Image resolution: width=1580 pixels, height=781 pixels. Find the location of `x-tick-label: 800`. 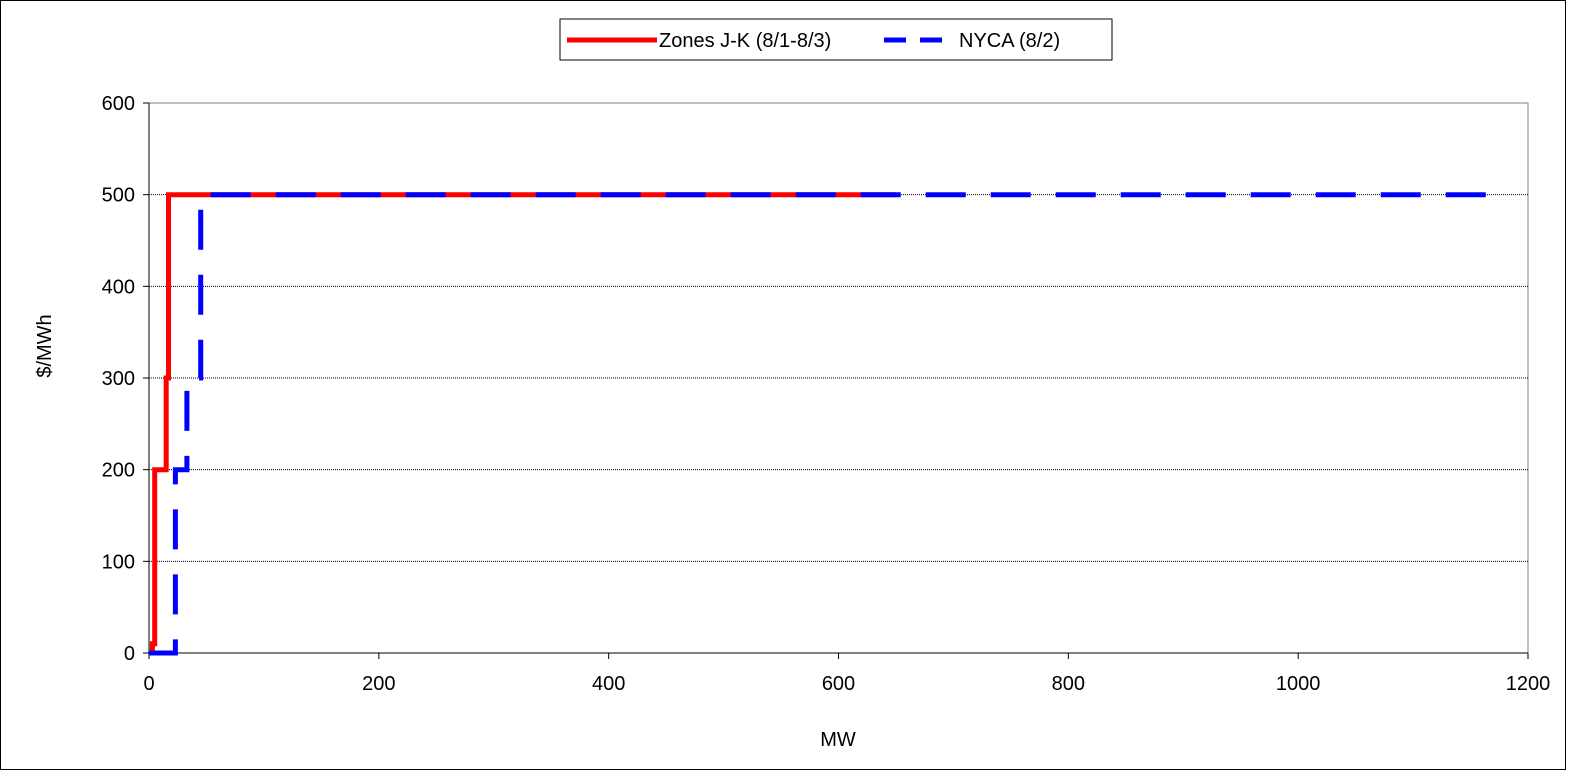

x-tick-label: 800 is located at coordinates (1068, 684).